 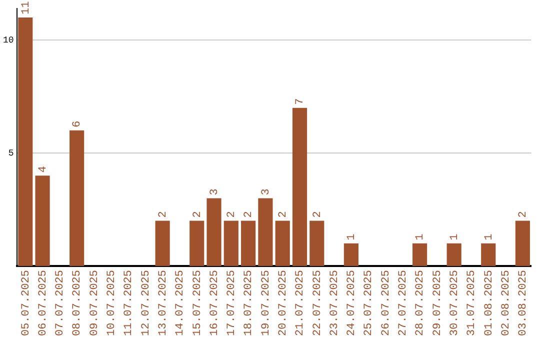 I want to click on y-tick-label: 10, so click(x=8, y=40).